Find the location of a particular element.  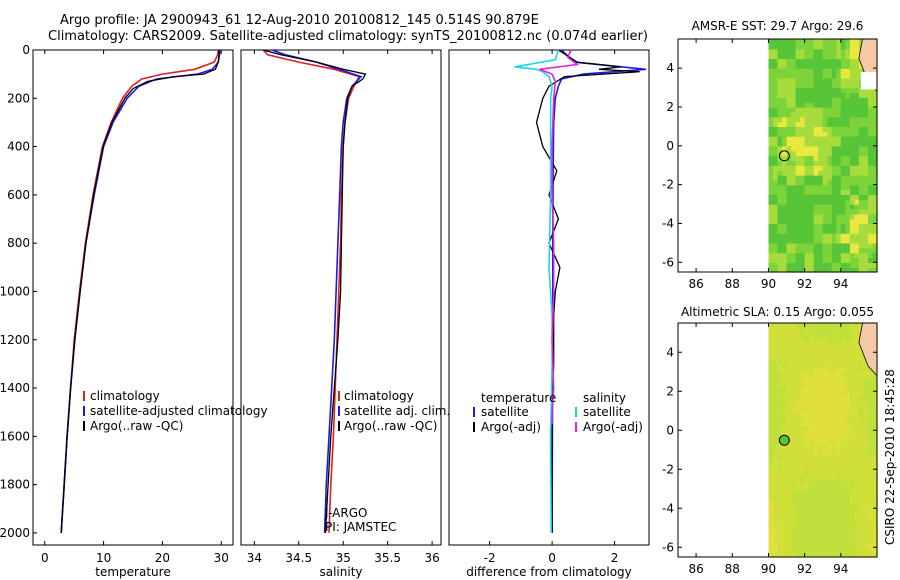

sla-map-xtick-label: 92 is located at coordinates (804, 569).